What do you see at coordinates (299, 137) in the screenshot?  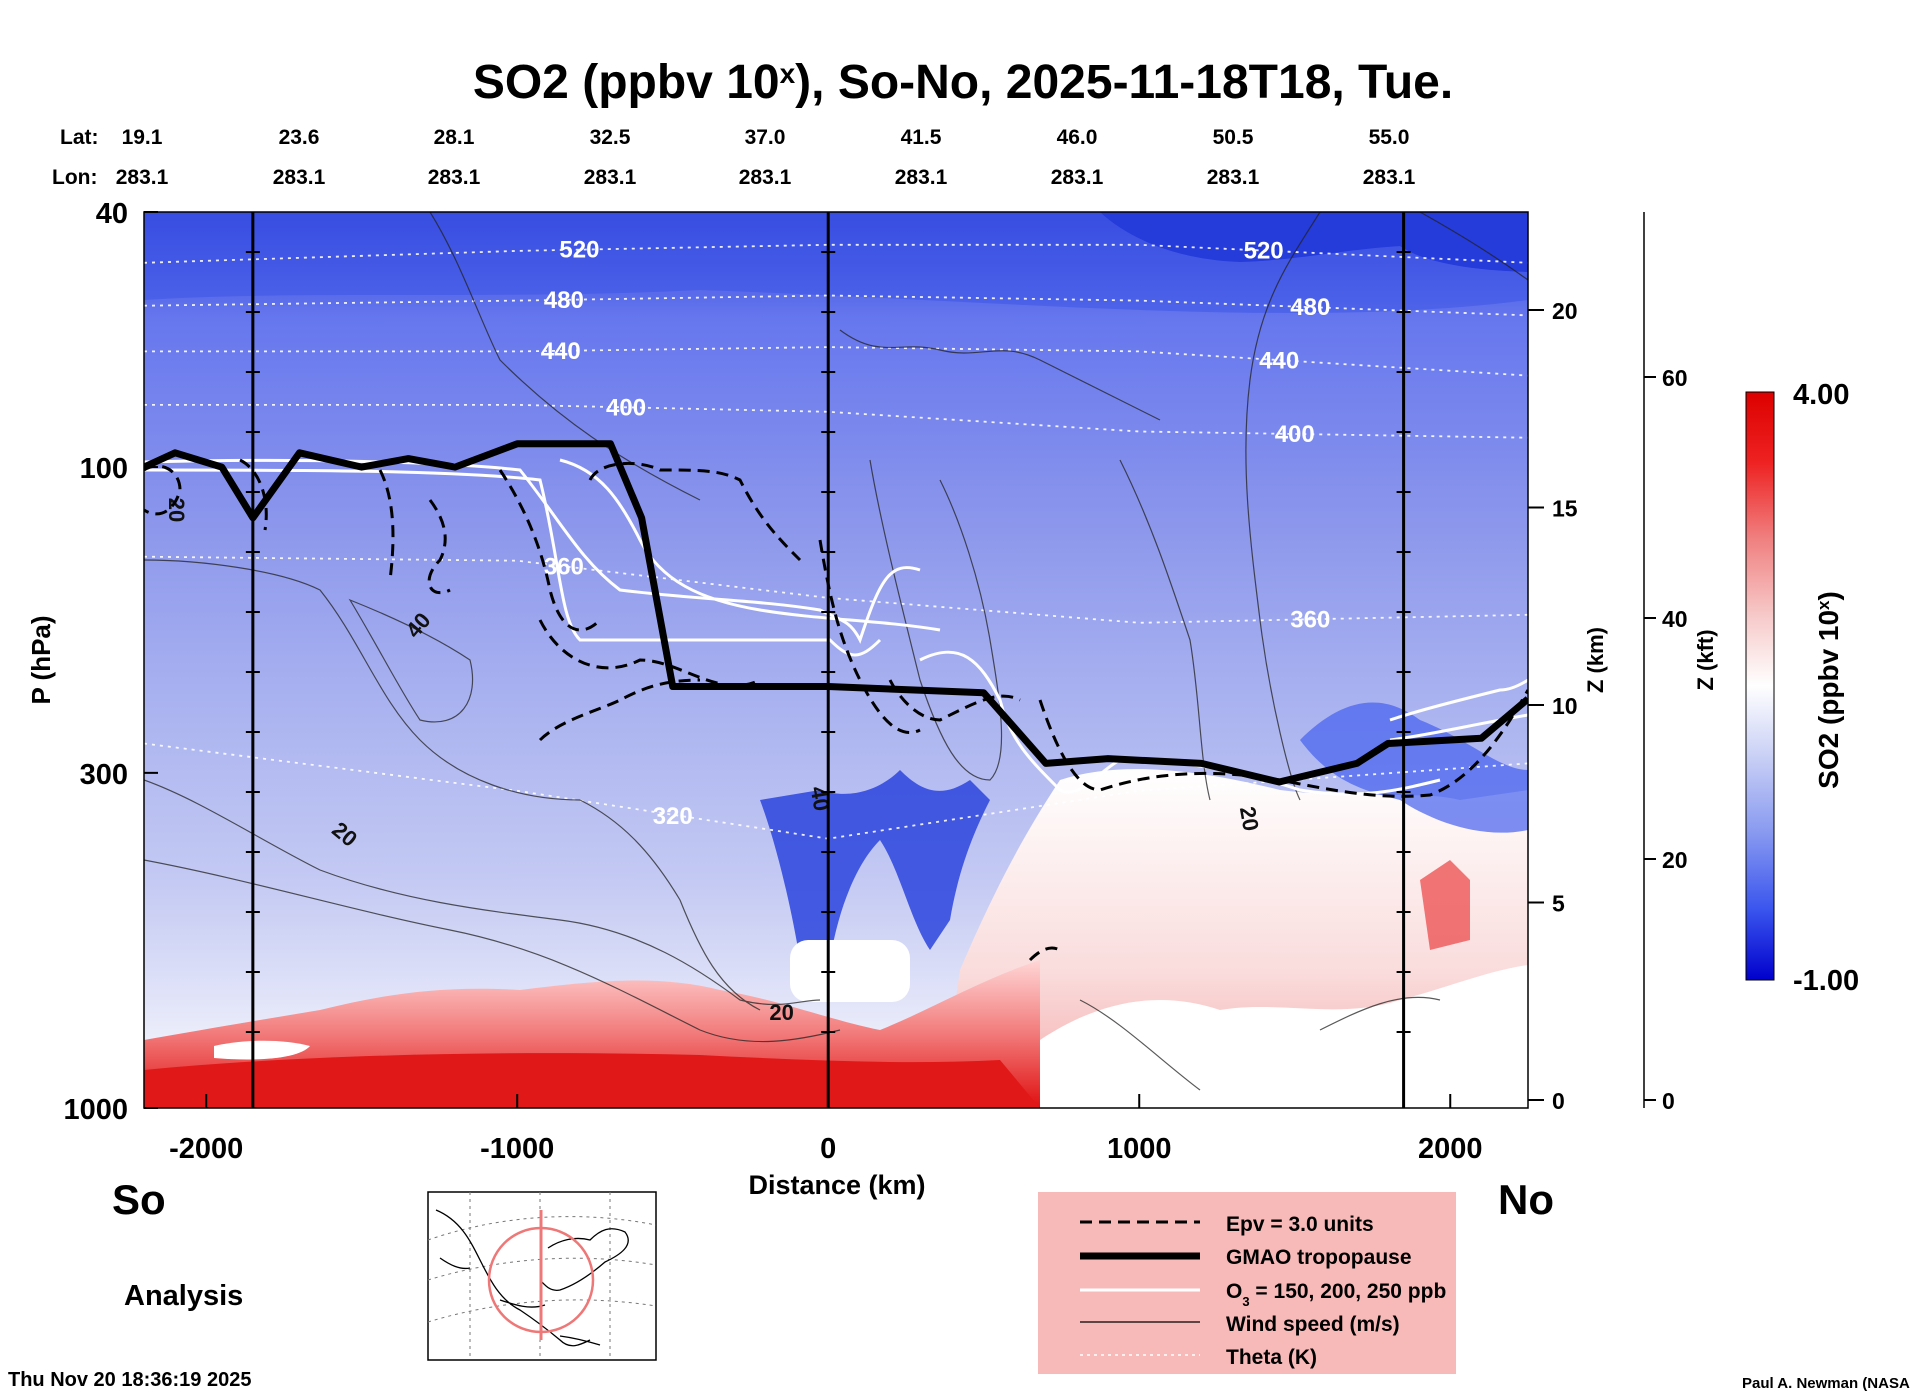 I see `lat-value: 23.6` at bounding box center [299, 137].